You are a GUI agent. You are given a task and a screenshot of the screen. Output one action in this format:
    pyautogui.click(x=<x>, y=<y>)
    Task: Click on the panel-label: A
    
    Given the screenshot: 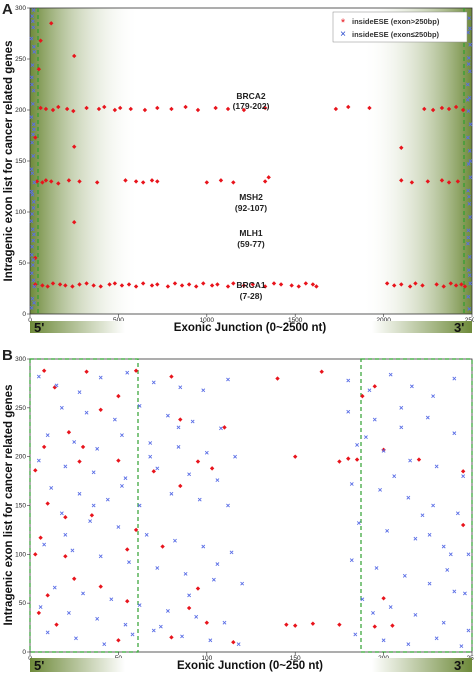 What is the action you would take?
    pyautogui.click(x=7, y=9)
    